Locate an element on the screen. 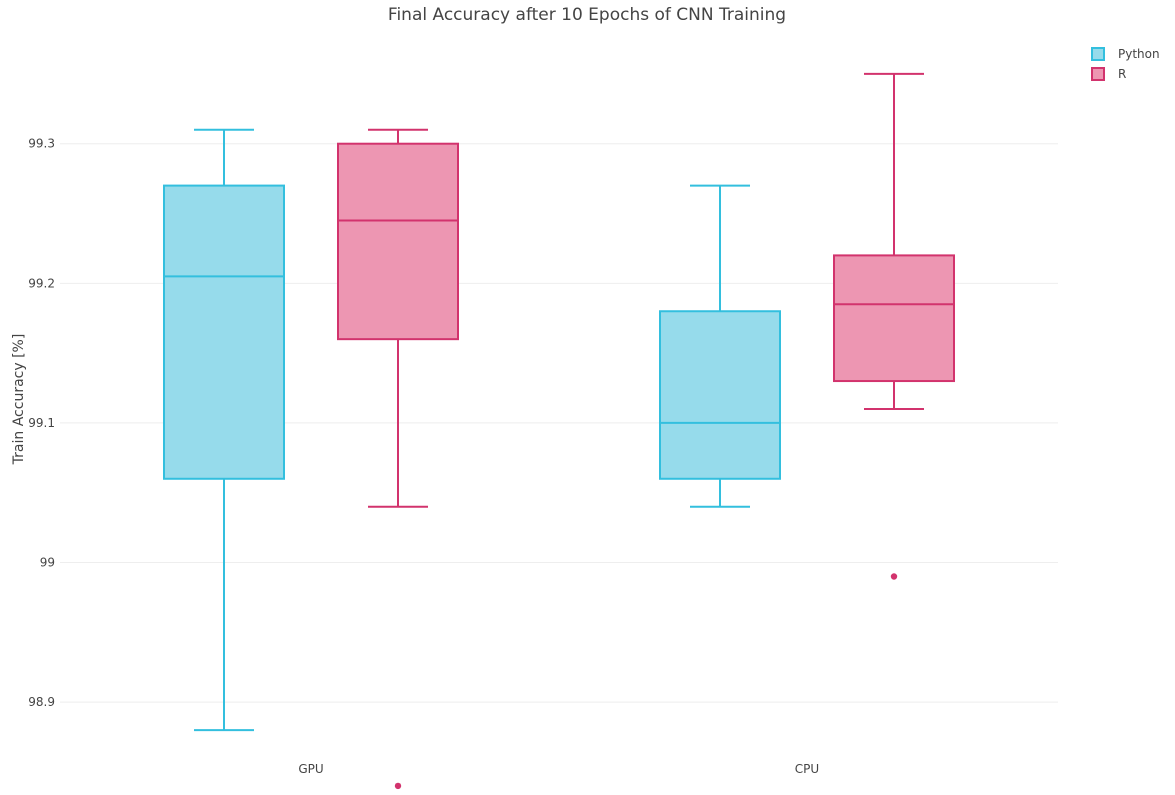 This screenshot has height=795, width=1175. y-axis-ticks: 98.9 99 99.1 99.2 99.3 is located at coordinates (41, 423).